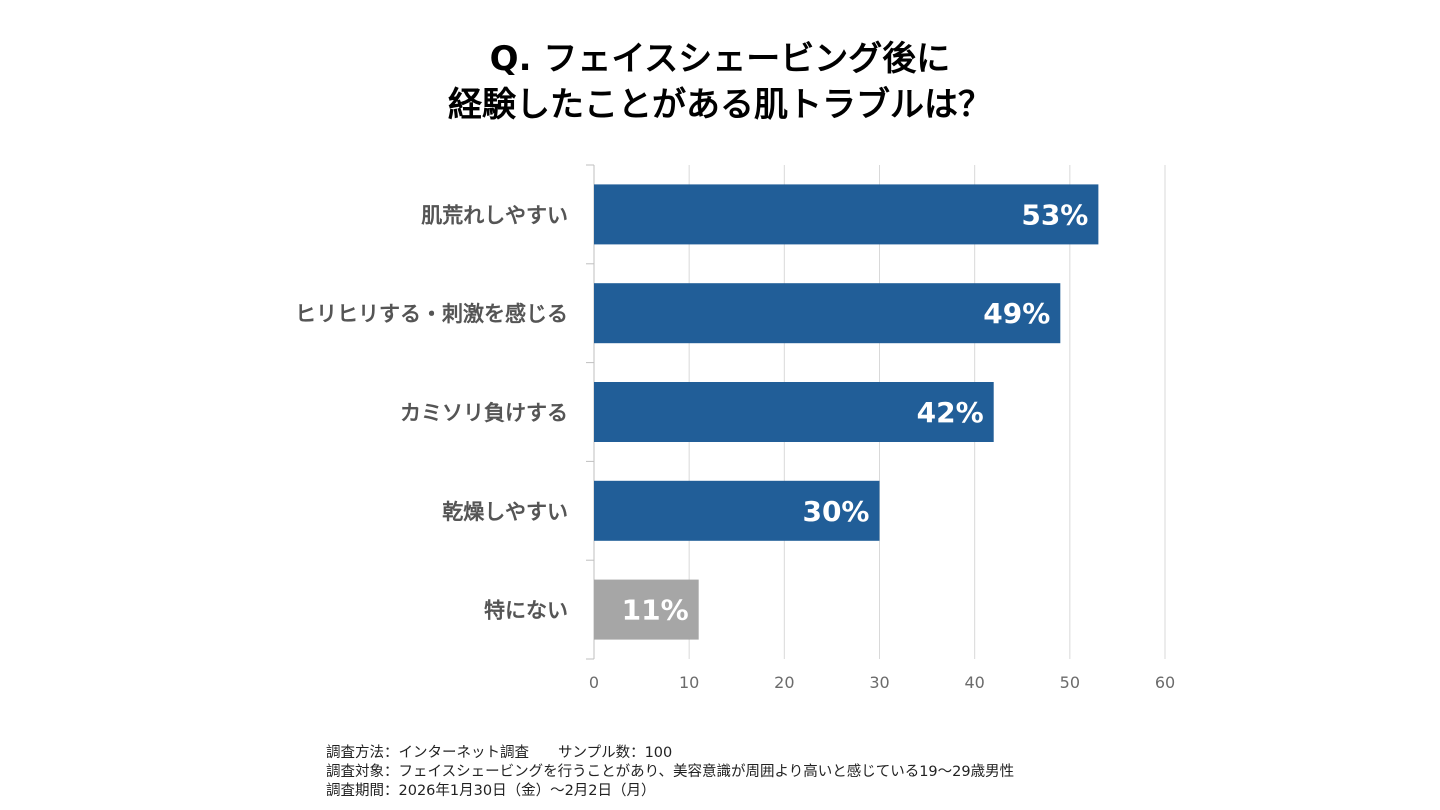 The width and height of the screenshot is (1440, 810). Describe the element at coordinates (499, 753) in the screenshot. I see `footnote-method: 調査方法：インターネット調査 サンプル数：100` at that location.